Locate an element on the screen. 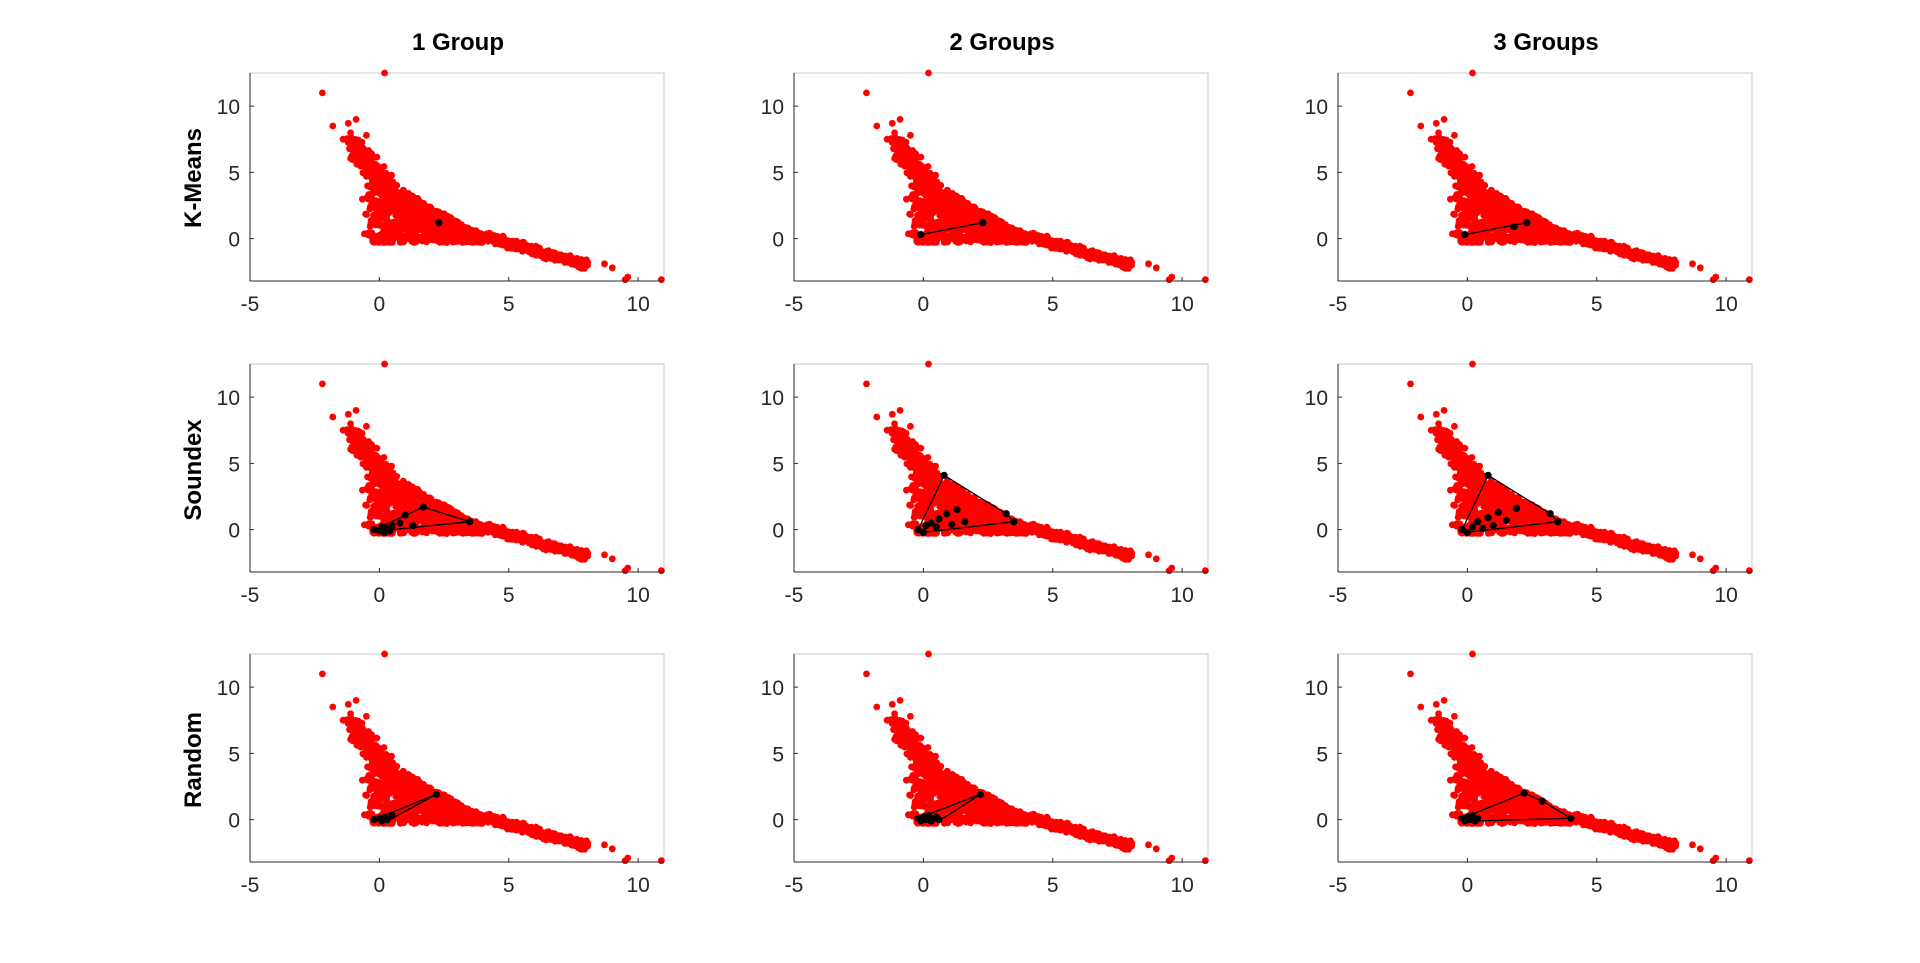 The width and height of the screenshot is (1920, 963). selected-points is located at coordinates (952, 229).